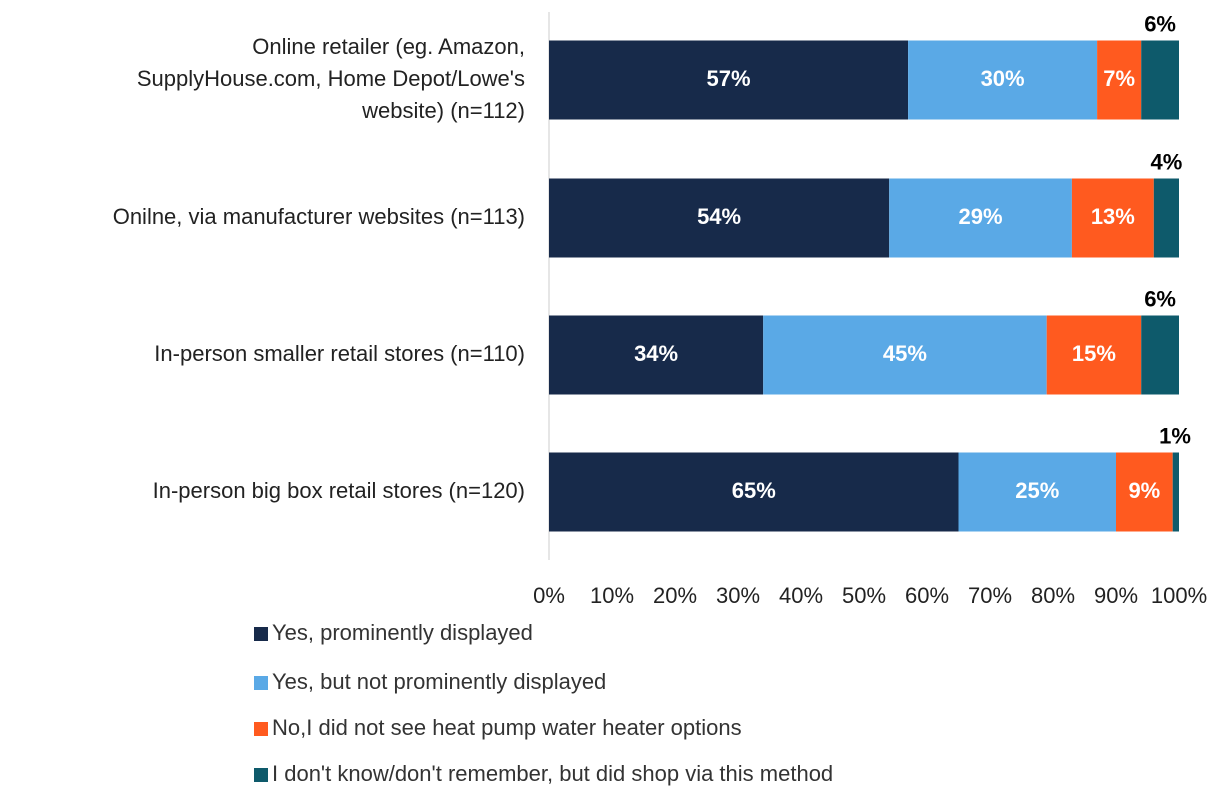 This screenshot has width=1215, height=792. Describe the element at coordinates (1053, 595) in the screenshot. I see `x-tick-label: 80%` at that location.